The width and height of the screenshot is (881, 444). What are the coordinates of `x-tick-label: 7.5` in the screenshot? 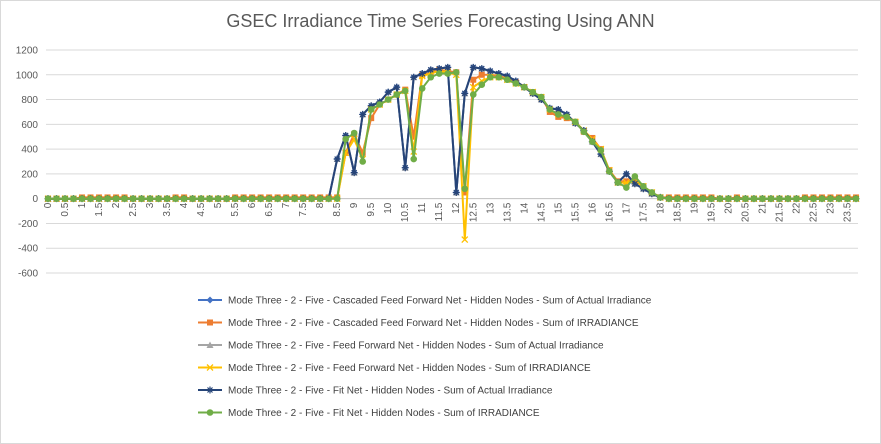 It's located at (303, 209).